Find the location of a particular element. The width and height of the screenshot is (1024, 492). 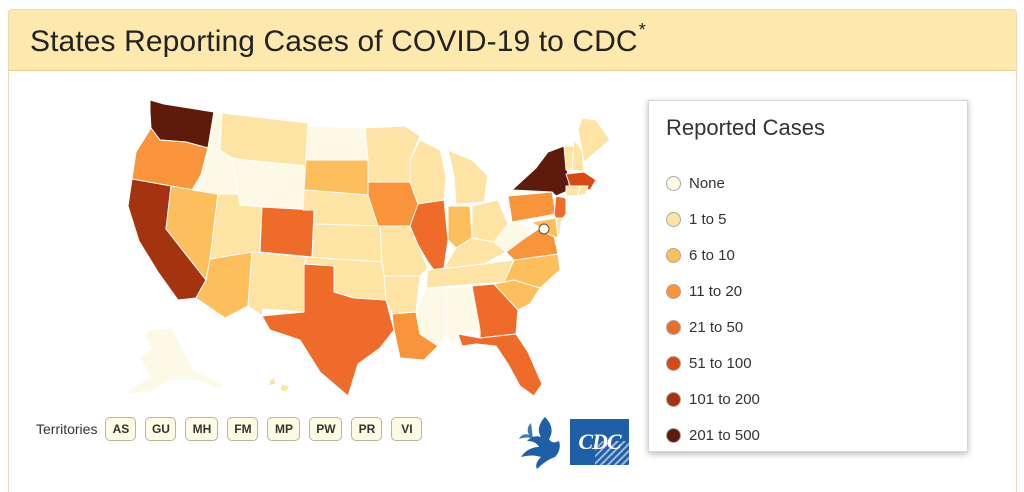

legend-item-51-to-100: 51 to 100 is located at coordinates (709, 363).